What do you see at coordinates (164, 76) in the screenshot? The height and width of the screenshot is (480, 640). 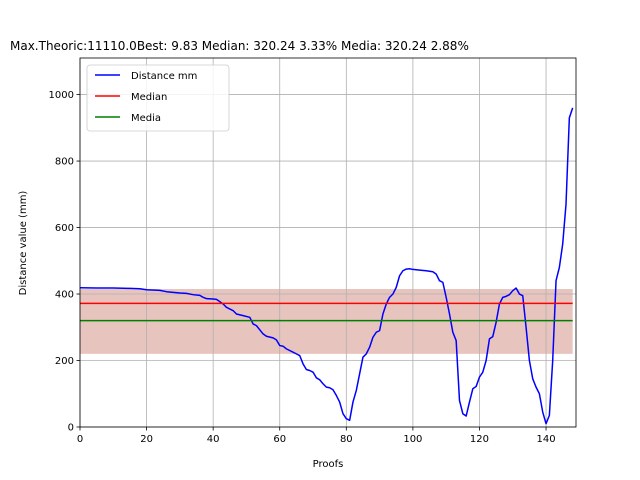 I see `legend-label: Distance mm` at bounding box center [164, 76].